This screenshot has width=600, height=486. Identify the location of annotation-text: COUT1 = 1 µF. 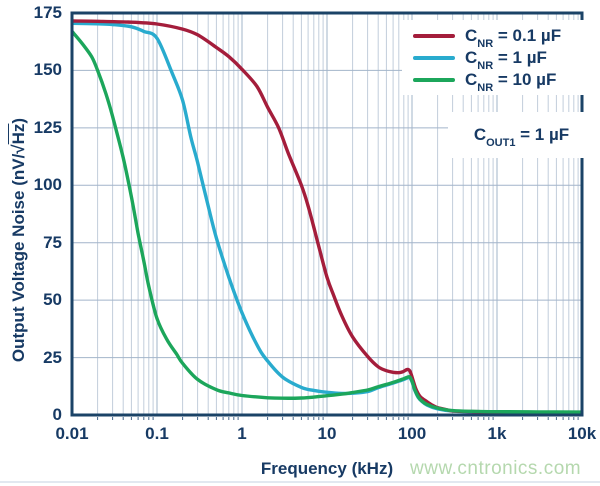
(521, 137).